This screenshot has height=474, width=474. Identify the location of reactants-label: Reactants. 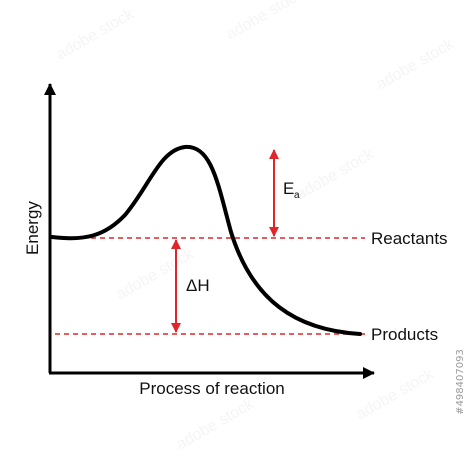
(409, 238).